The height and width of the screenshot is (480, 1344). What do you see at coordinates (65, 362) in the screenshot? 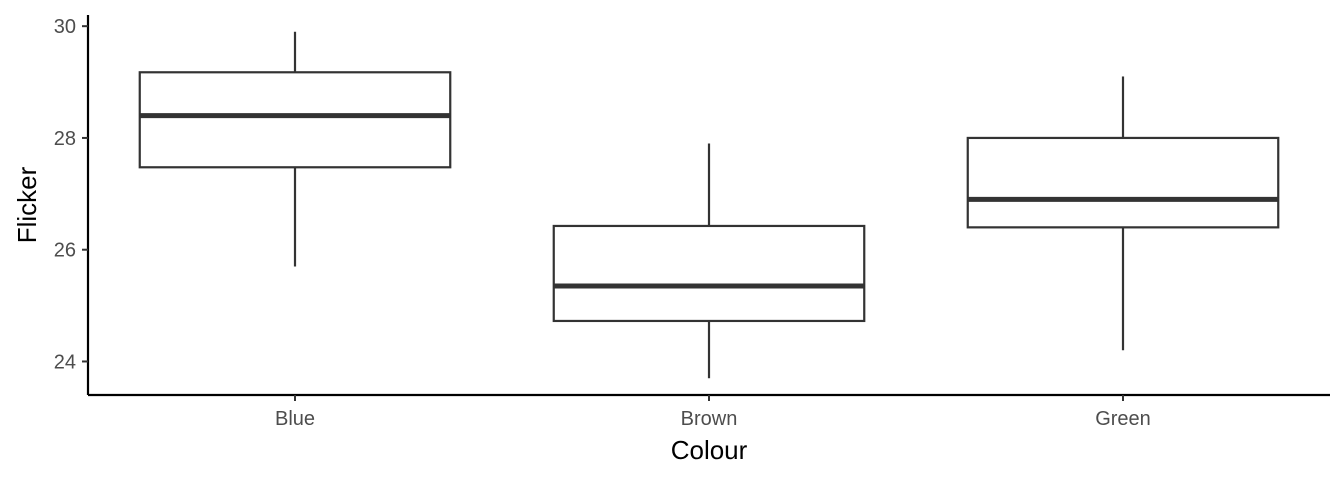
I see `y-tick-label: 24` at bounding box center [65, 362].